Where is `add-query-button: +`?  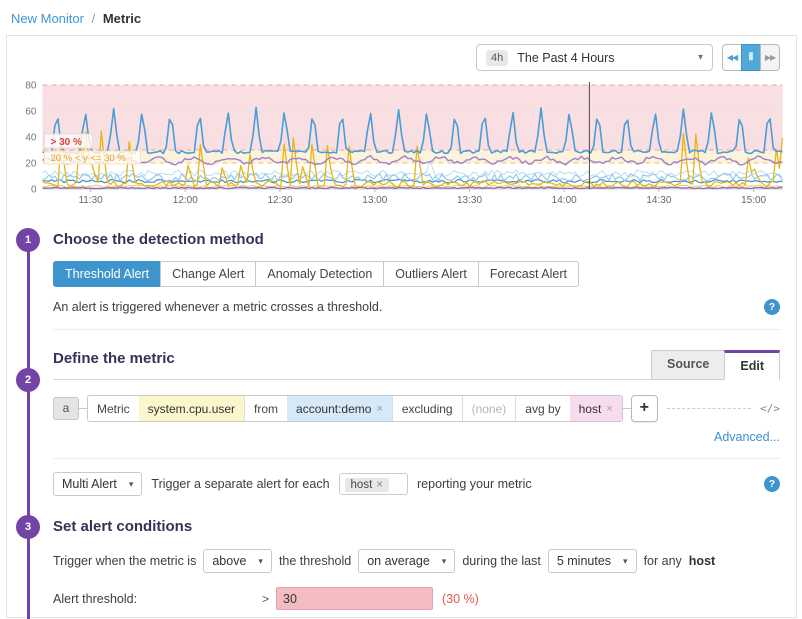 add-query-button: + is located at coordinates (644, 408).